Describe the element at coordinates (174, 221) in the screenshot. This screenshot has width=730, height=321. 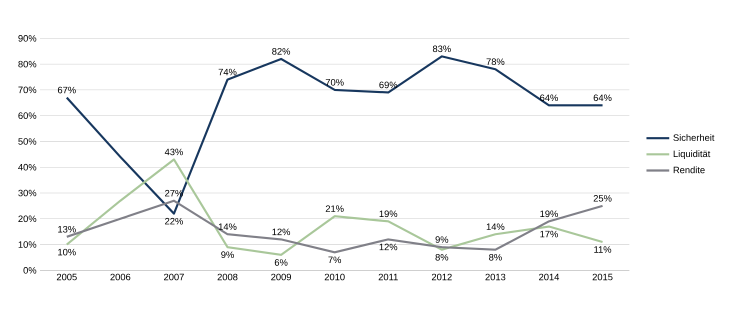
I see `data-label: 22%` at that location.